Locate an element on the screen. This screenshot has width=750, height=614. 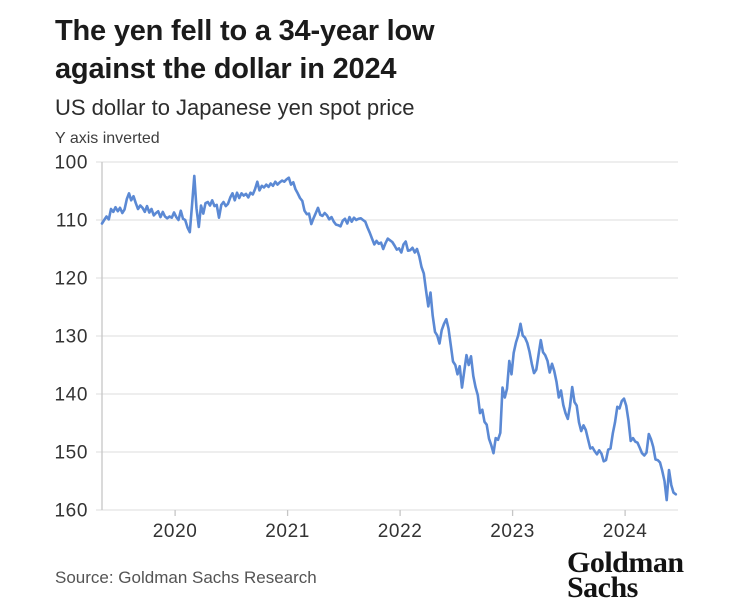
x-tick-label: 2024 is located at coordinates (625, 531).